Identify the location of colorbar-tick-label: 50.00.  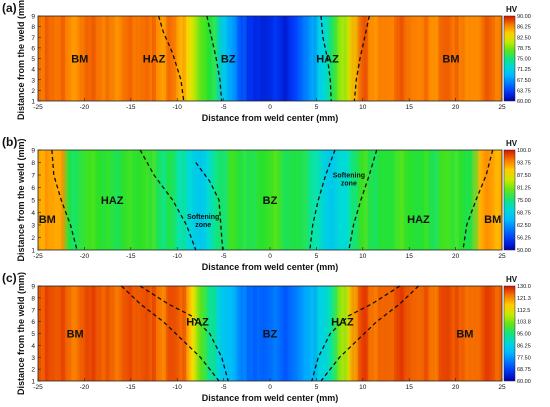
(524, 251).